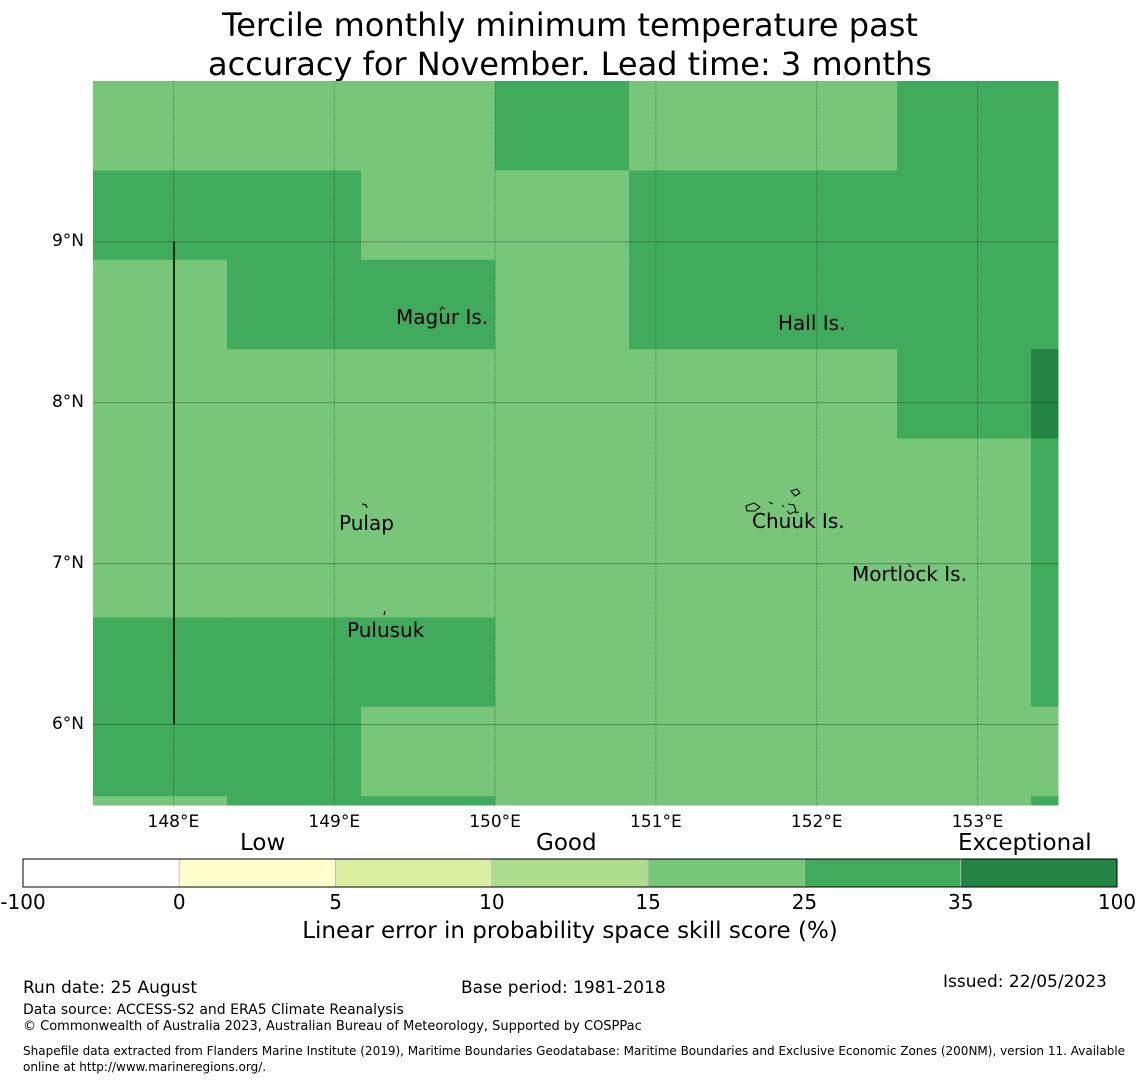 The height and width of the screenshot is (1080, 1140). Describe the element at coordinates (909, 574) in the screenshot. I see `island-label: Mortlock Is.` at that location.